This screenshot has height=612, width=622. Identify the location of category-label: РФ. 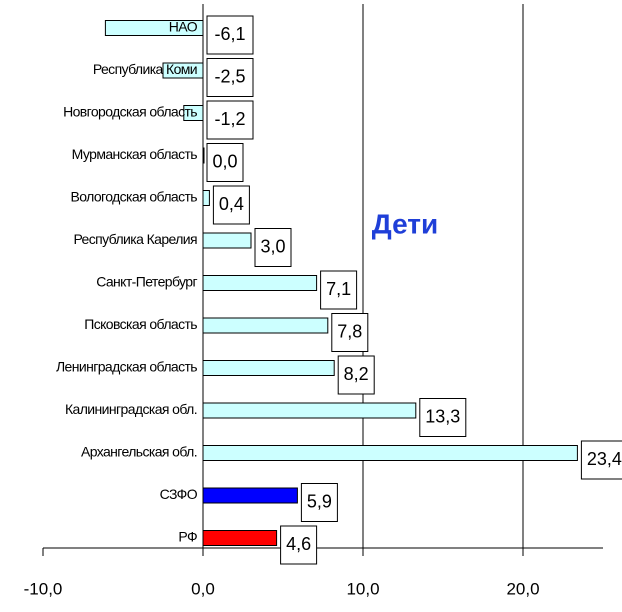
(187, 537).